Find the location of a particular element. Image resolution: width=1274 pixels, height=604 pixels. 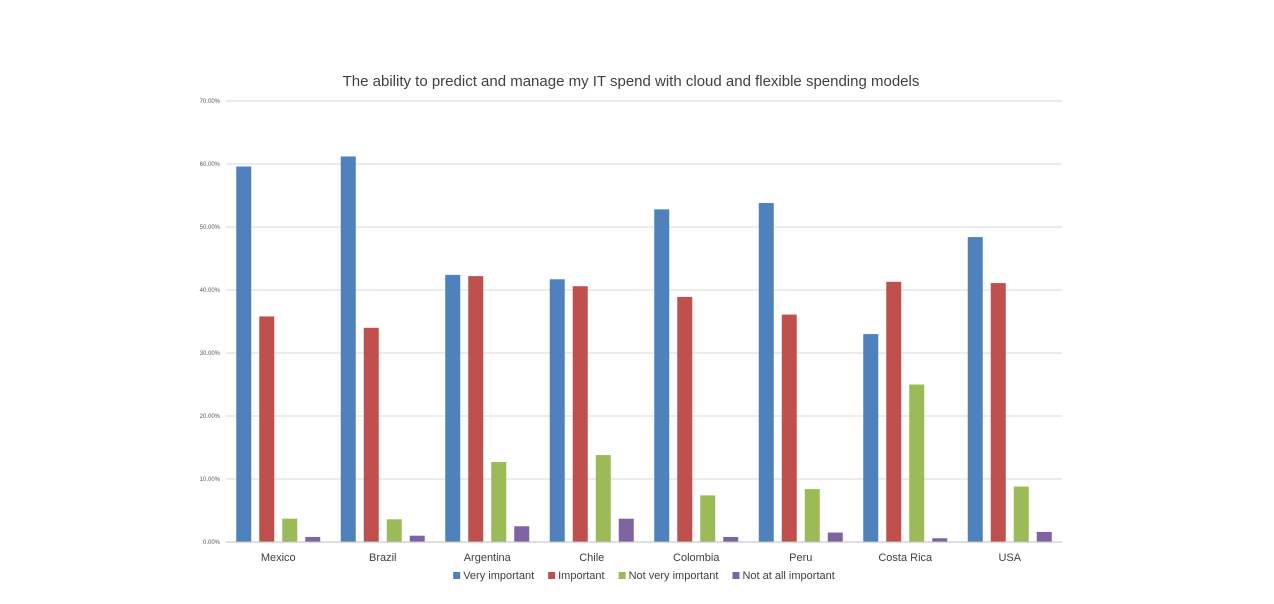

bar-not-at-all-important-costa-rica is located at coordinates (940, 540).